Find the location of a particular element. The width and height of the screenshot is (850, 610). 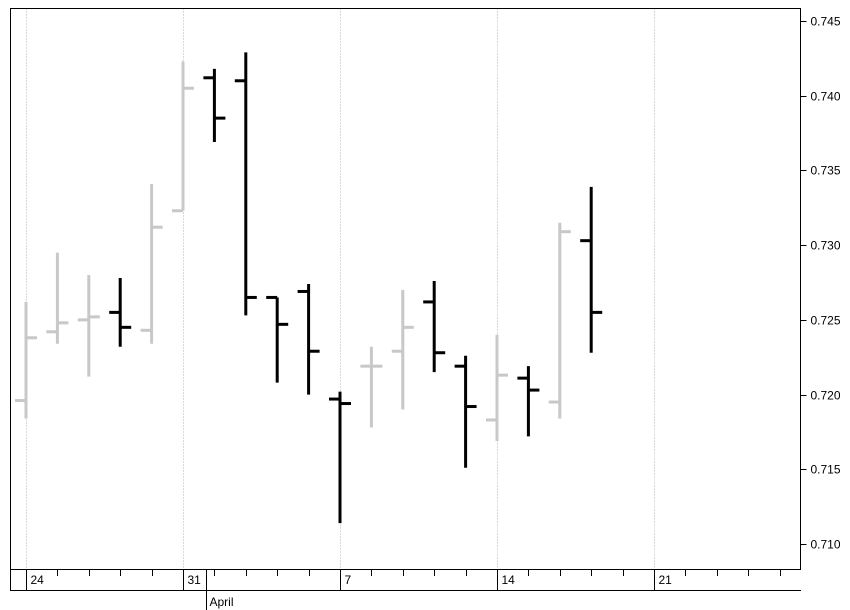

y-tick-label: 0.710 is located at coordinates (826, 545).